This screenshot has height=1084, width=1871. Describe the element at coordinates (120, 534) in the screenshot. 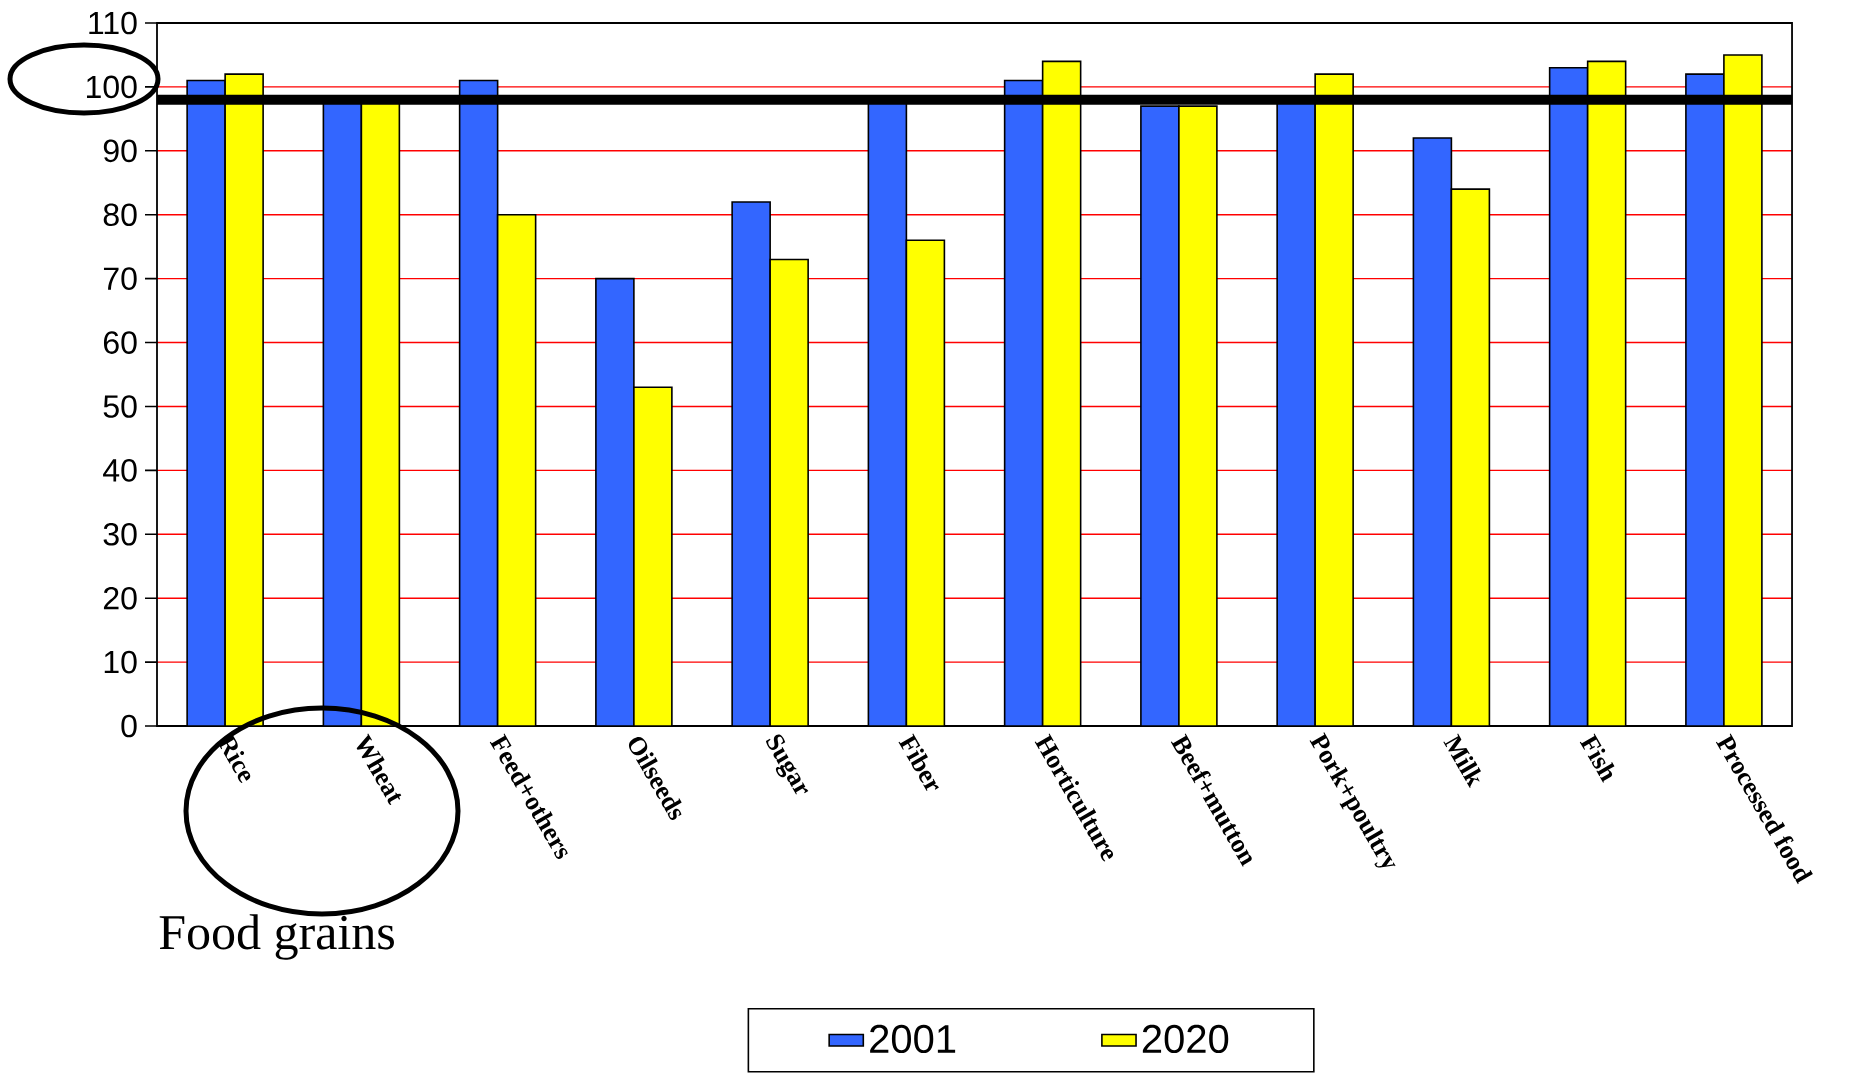

I see `y-tick-label: 30` at that location.